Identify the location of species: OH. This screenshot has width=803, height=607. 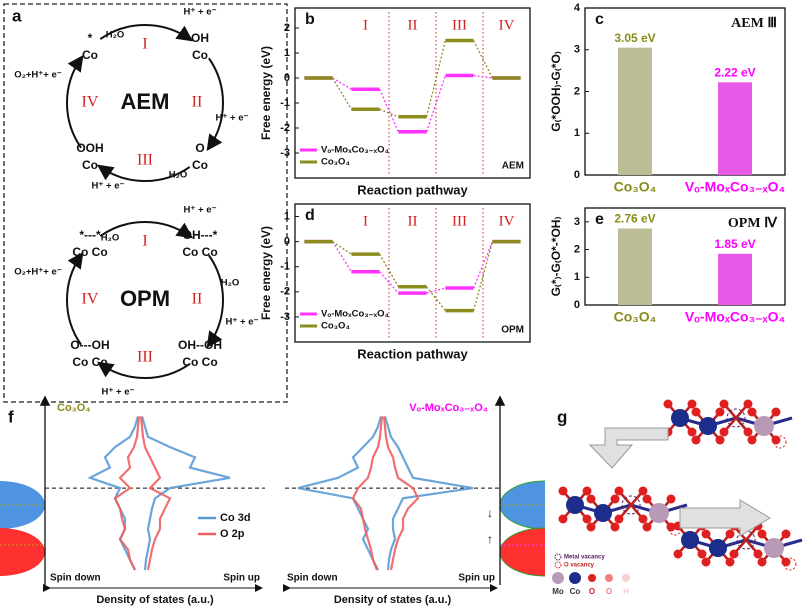
(200, 38).